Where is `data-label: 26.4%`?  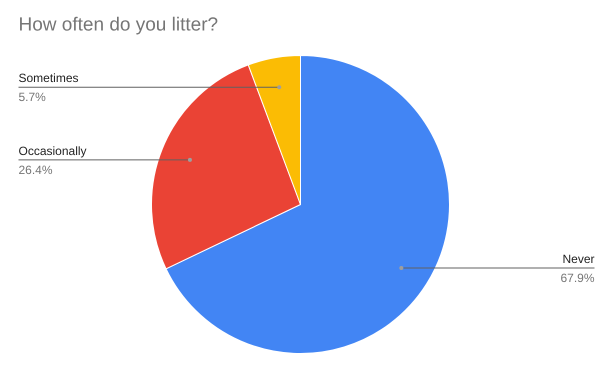
data-label: 26.4% is located at coordinates (35, 169).